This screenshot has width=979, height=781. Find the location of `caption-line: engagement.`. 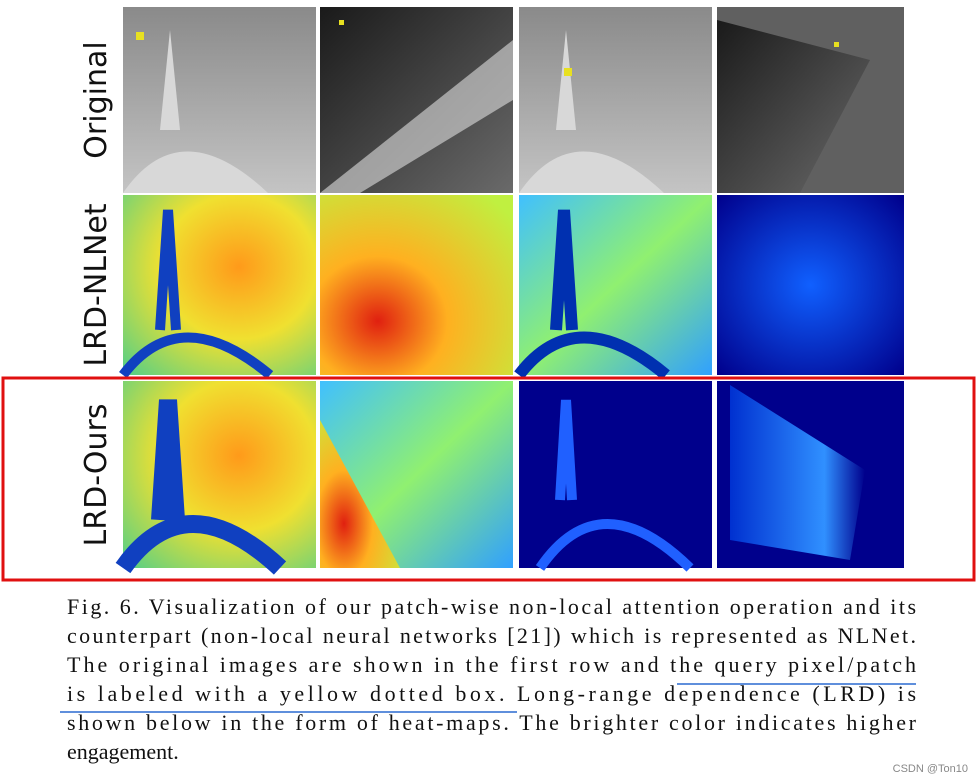

caption-line: engagement. is located at coordinates (123, 751).